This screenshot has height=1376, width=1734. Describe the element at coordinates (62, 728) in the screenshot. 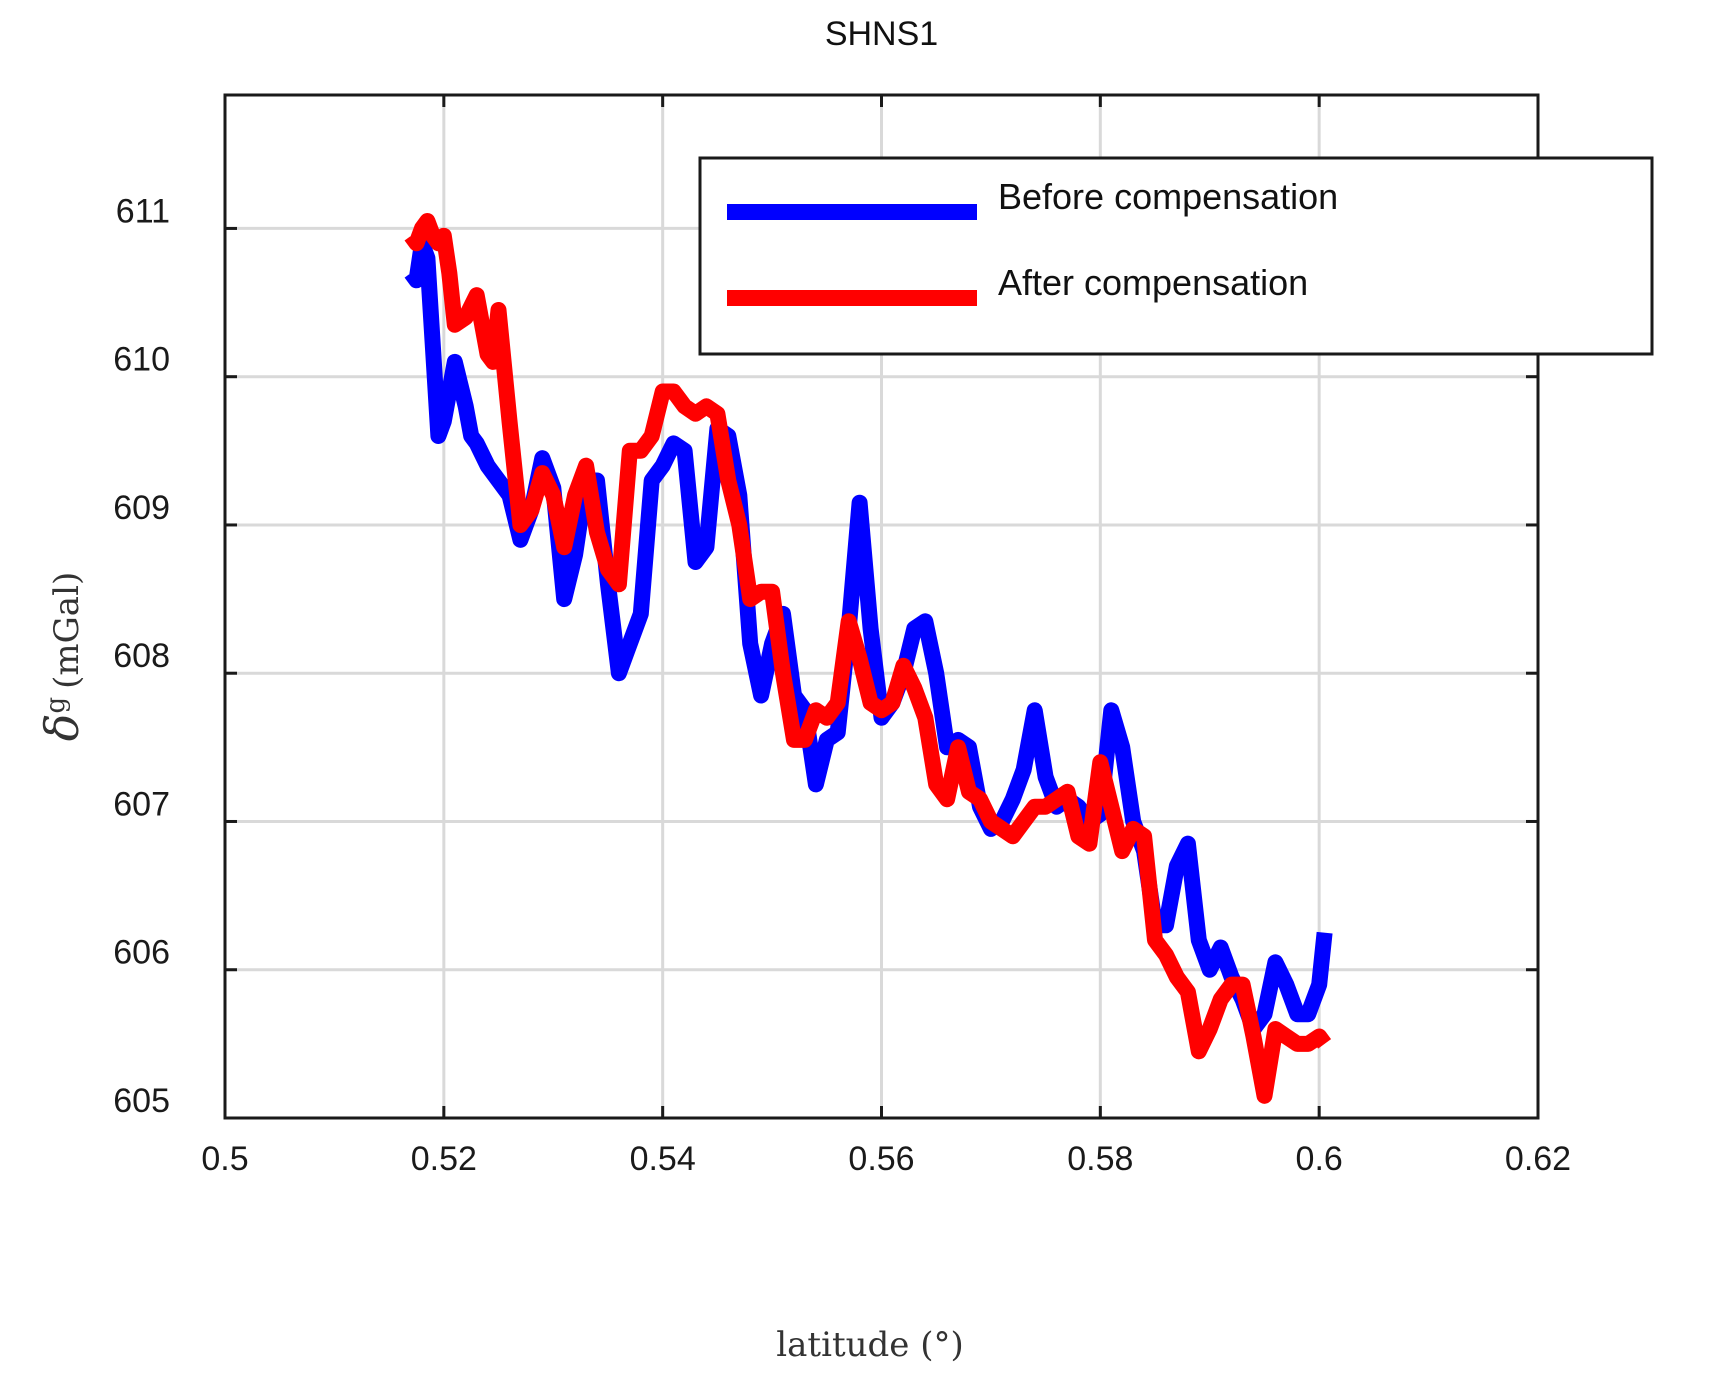

I see `y-axis-symbol: δ` at that location.